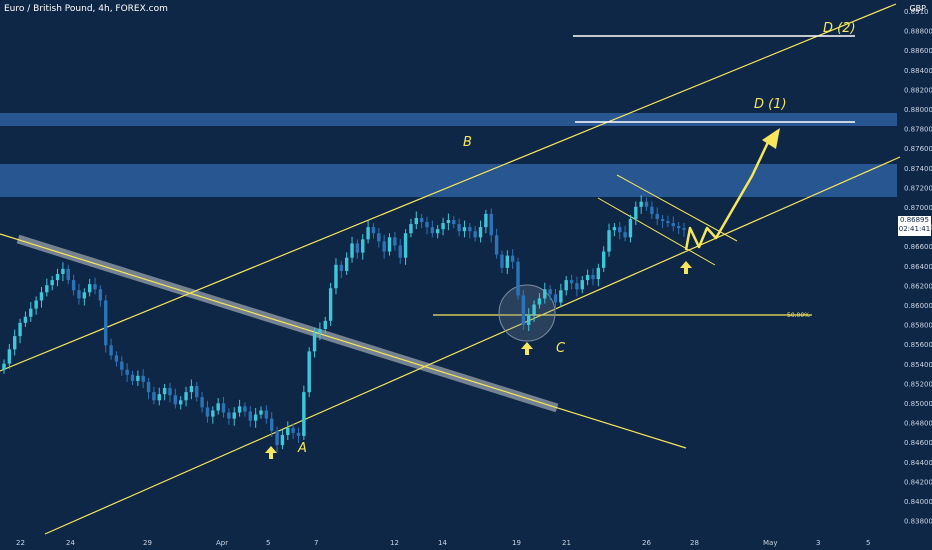 The height and width of the screenshot is (550, 932). Describe the element at coordinates (394, 543) in the screenshot. I see `x-tick-label: 12` at that location.